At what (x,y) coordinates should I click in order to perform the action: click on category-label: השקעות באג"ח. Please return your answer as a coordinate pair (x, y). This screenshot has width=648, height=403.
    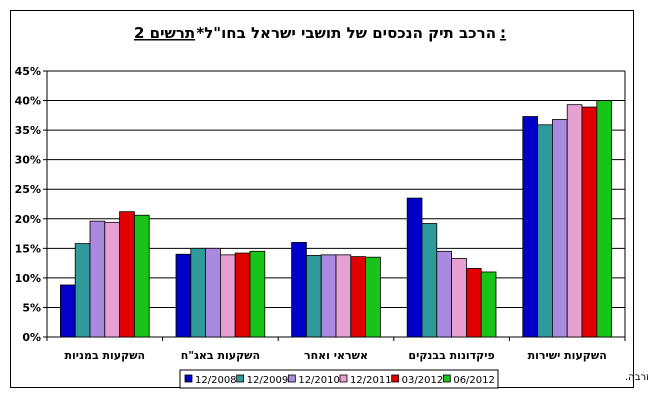
    Looking at the image, I should click on (220, 355).